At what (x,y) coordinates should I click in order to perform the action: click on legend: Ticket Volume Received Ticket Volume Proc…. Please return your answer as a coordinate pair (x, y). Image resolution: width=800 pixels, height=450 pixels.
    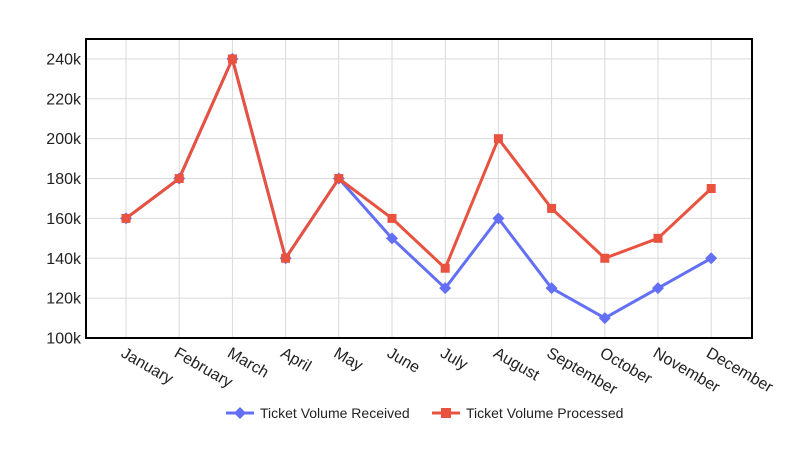
    Looking at the image, I should click on (424, 413).